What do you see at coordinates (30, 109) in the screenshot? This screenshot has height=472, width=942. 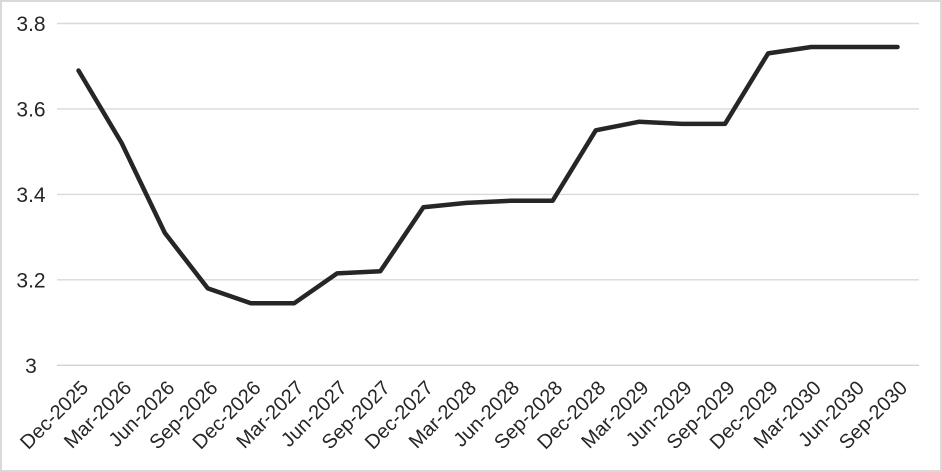 I see `y-axis-tick-label: 3.6` at bounding box center [30, 109].